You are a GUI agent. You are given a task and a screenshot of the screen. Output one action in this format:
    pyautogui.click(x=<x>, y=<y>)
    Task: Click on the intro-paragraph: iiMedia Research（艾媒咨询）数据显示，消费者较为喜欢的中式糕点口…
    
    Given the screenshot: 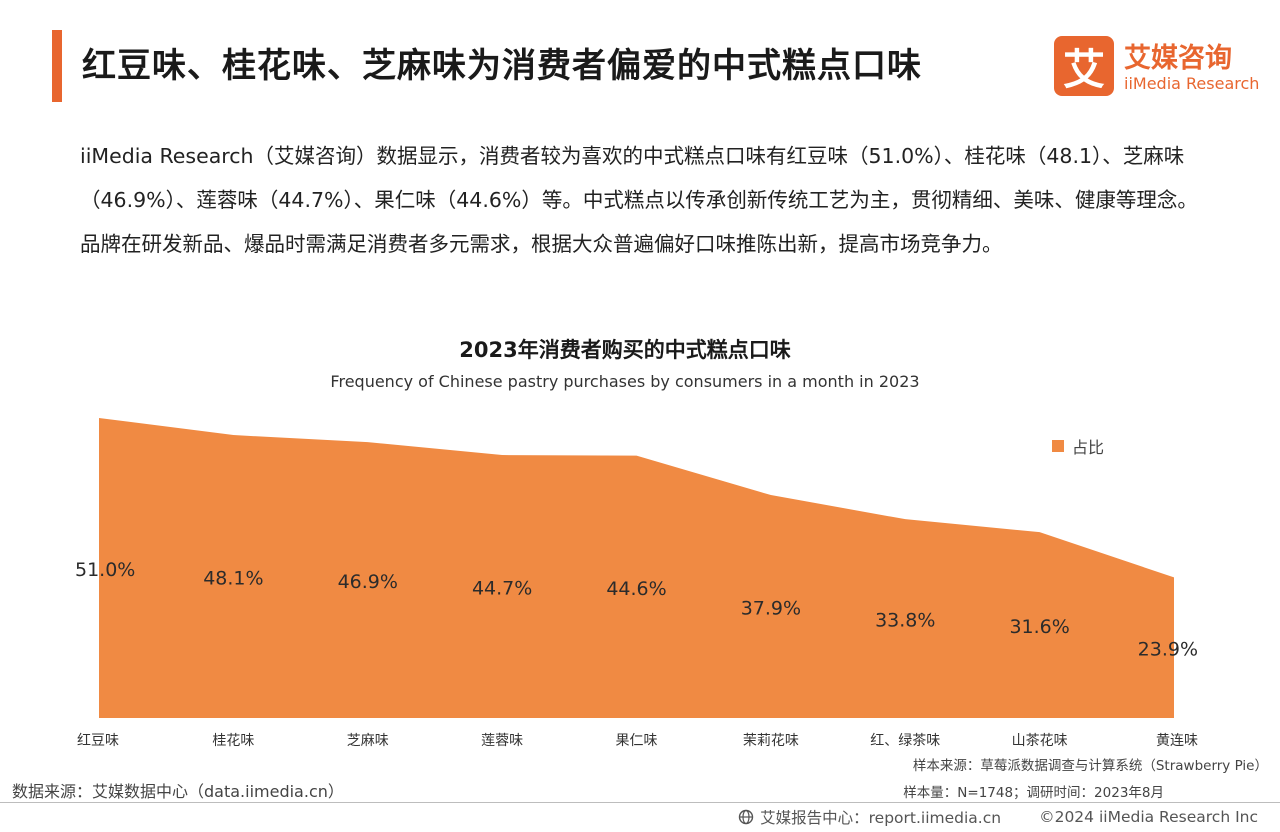 What is the action you would take?
    pyautogui.click(x=639, y=200)
    